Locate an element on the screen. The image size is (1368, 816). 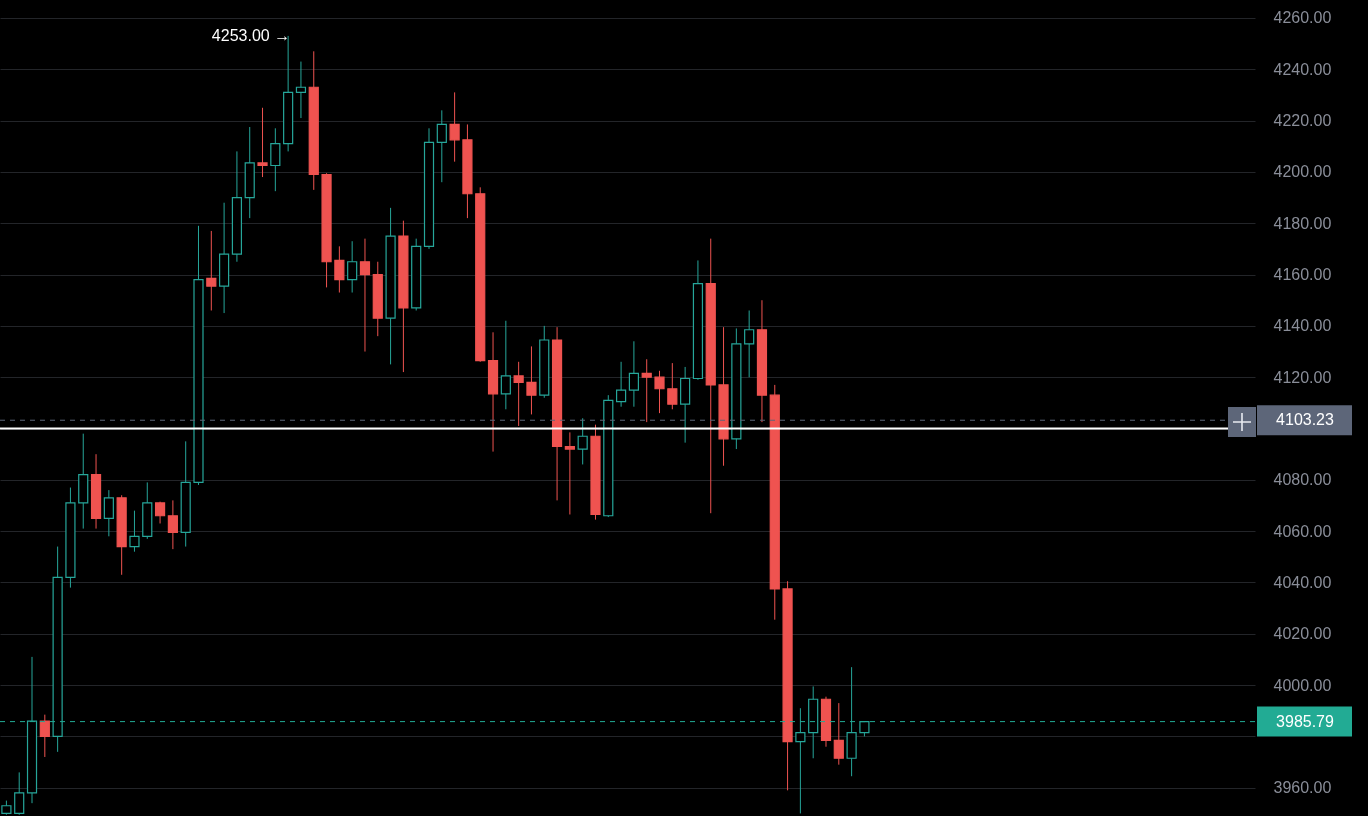
y-tick-label: 4220.00 is located at coordinates (1302, 121).